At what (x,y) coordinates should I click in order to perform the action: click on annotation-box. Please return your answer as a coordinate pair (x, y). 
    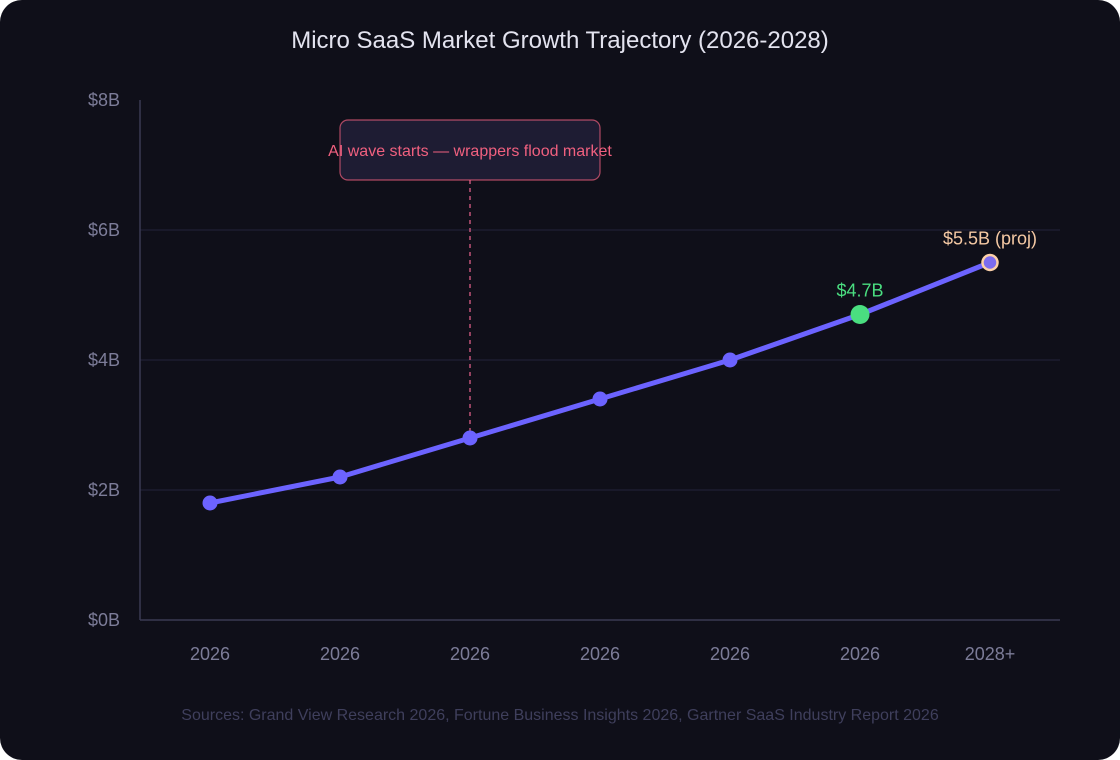
    Looking at the image, I should click on (470, 150).